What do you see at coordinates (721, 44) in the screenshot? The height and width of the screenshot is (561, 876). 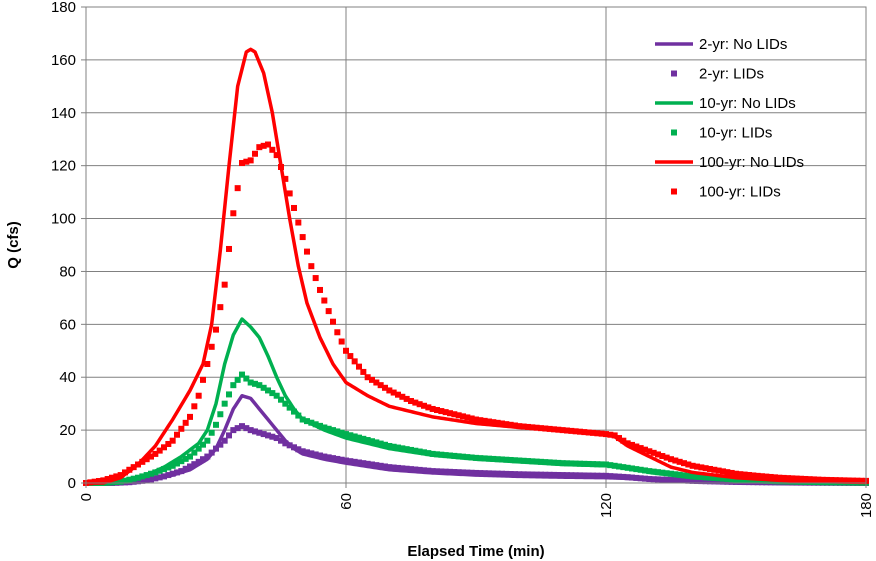 I see `legend-item: 2-yr: No LIDs` at bounding box center [721, 44].